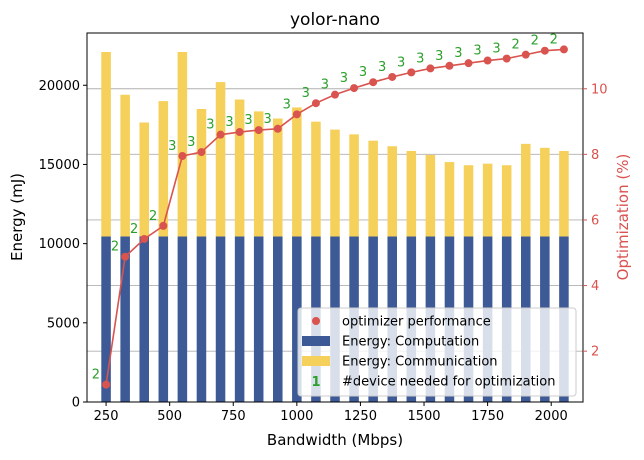 The image size is (644, 460). I want to click on x-tick-label: 1000, so click(296, 416).